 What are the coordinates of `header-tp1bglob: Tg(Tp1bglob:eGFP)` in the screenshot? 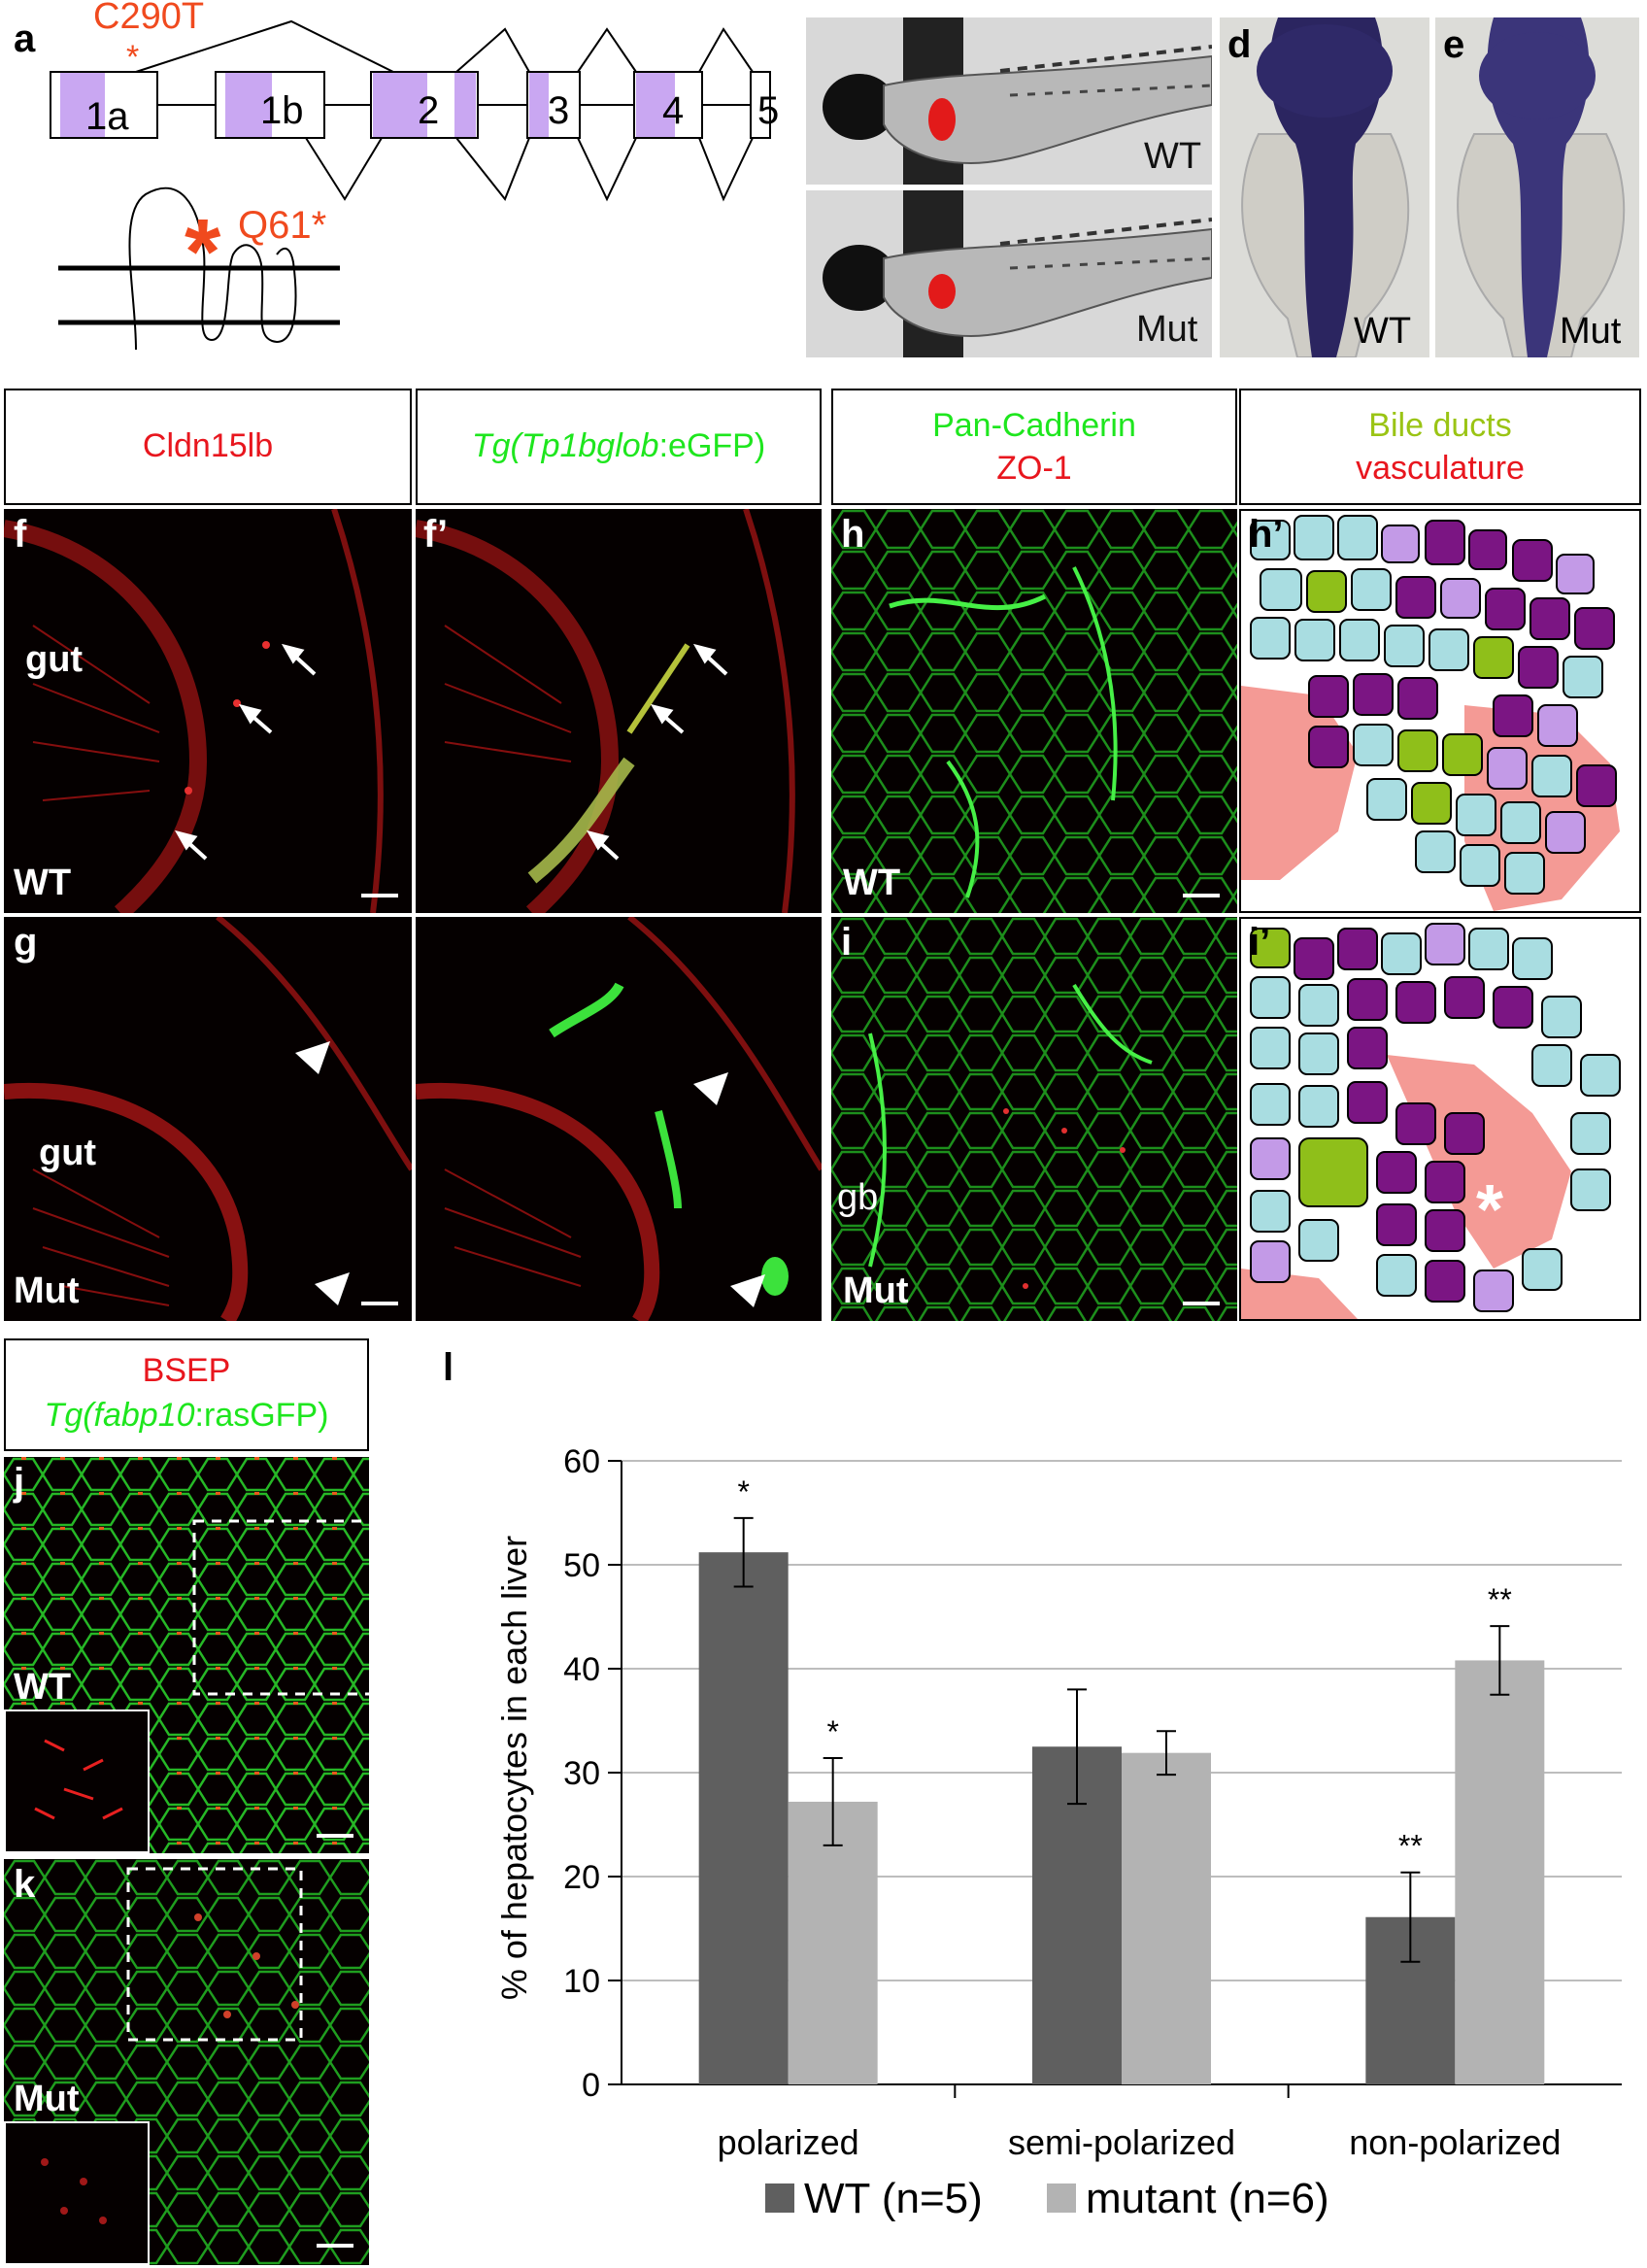 It's located at (619, 447).